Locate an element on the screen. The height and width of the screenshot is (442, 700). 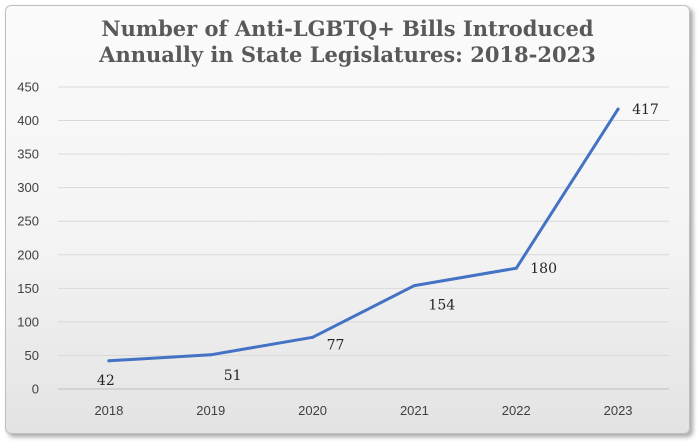
data-label-2019: 51 is located at coordinates (233, 376).